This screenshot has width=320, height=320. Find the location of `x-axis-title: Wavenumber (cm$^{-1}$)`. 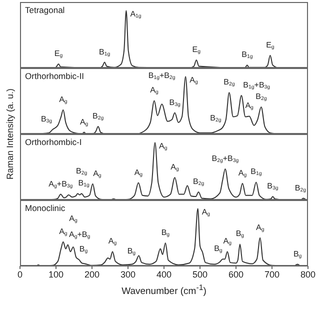

x-axis-title: Wavenumber (cm$^{-1}$) is located at coordinates (164, 290).